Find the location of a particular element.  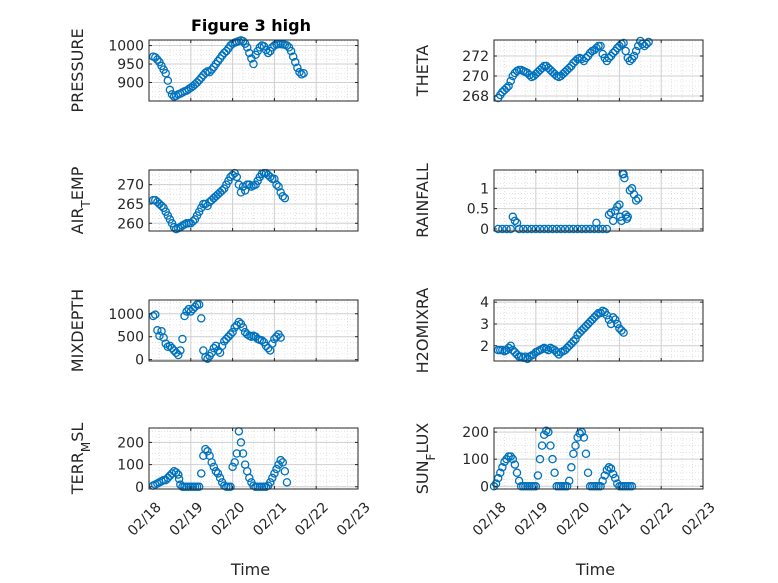

y-axis-label: TERRMSL is located at coordinates (80, 459).